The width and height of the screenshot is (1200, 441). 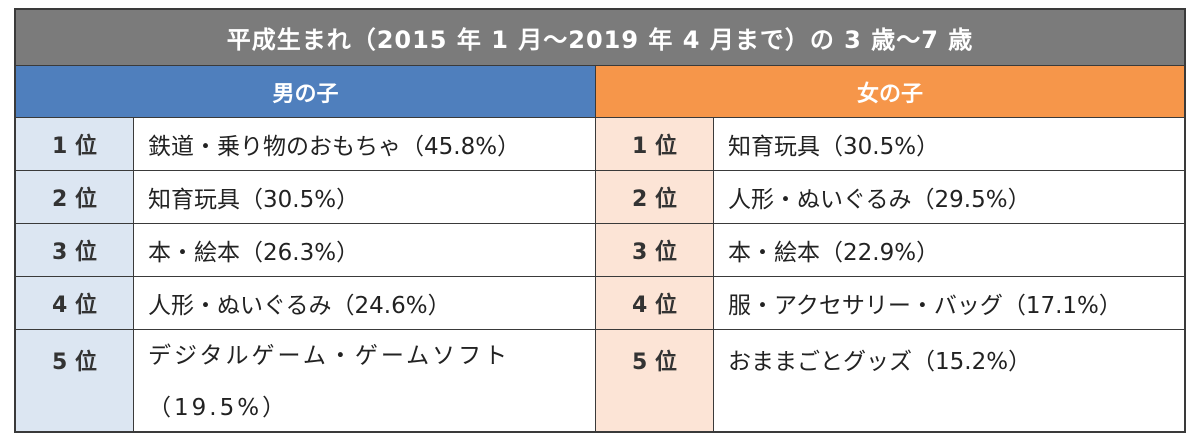 What do you see at coordinates (834, 147) in the screenshot?
I see `girls-item-cell: 知育玩具（30.5%）` at bounding box center [834, 147].